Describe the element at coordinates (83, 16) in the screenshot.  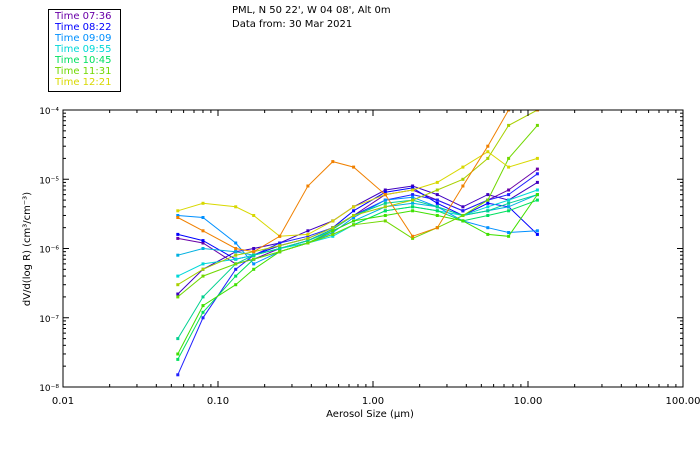
I see `legend-item: Time 07:36` at that location.